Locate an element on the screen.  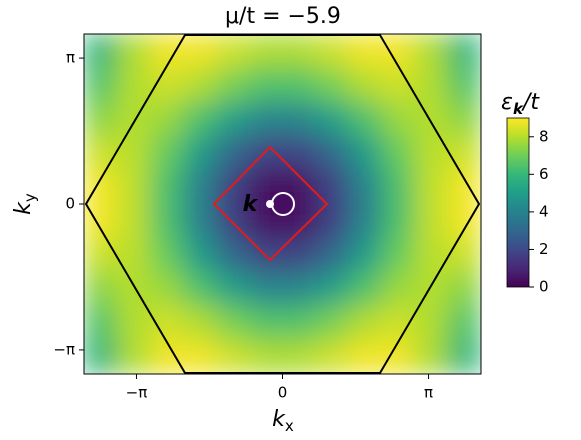
colorbar-tick-label: 4 is located at coordinates (544, 211).